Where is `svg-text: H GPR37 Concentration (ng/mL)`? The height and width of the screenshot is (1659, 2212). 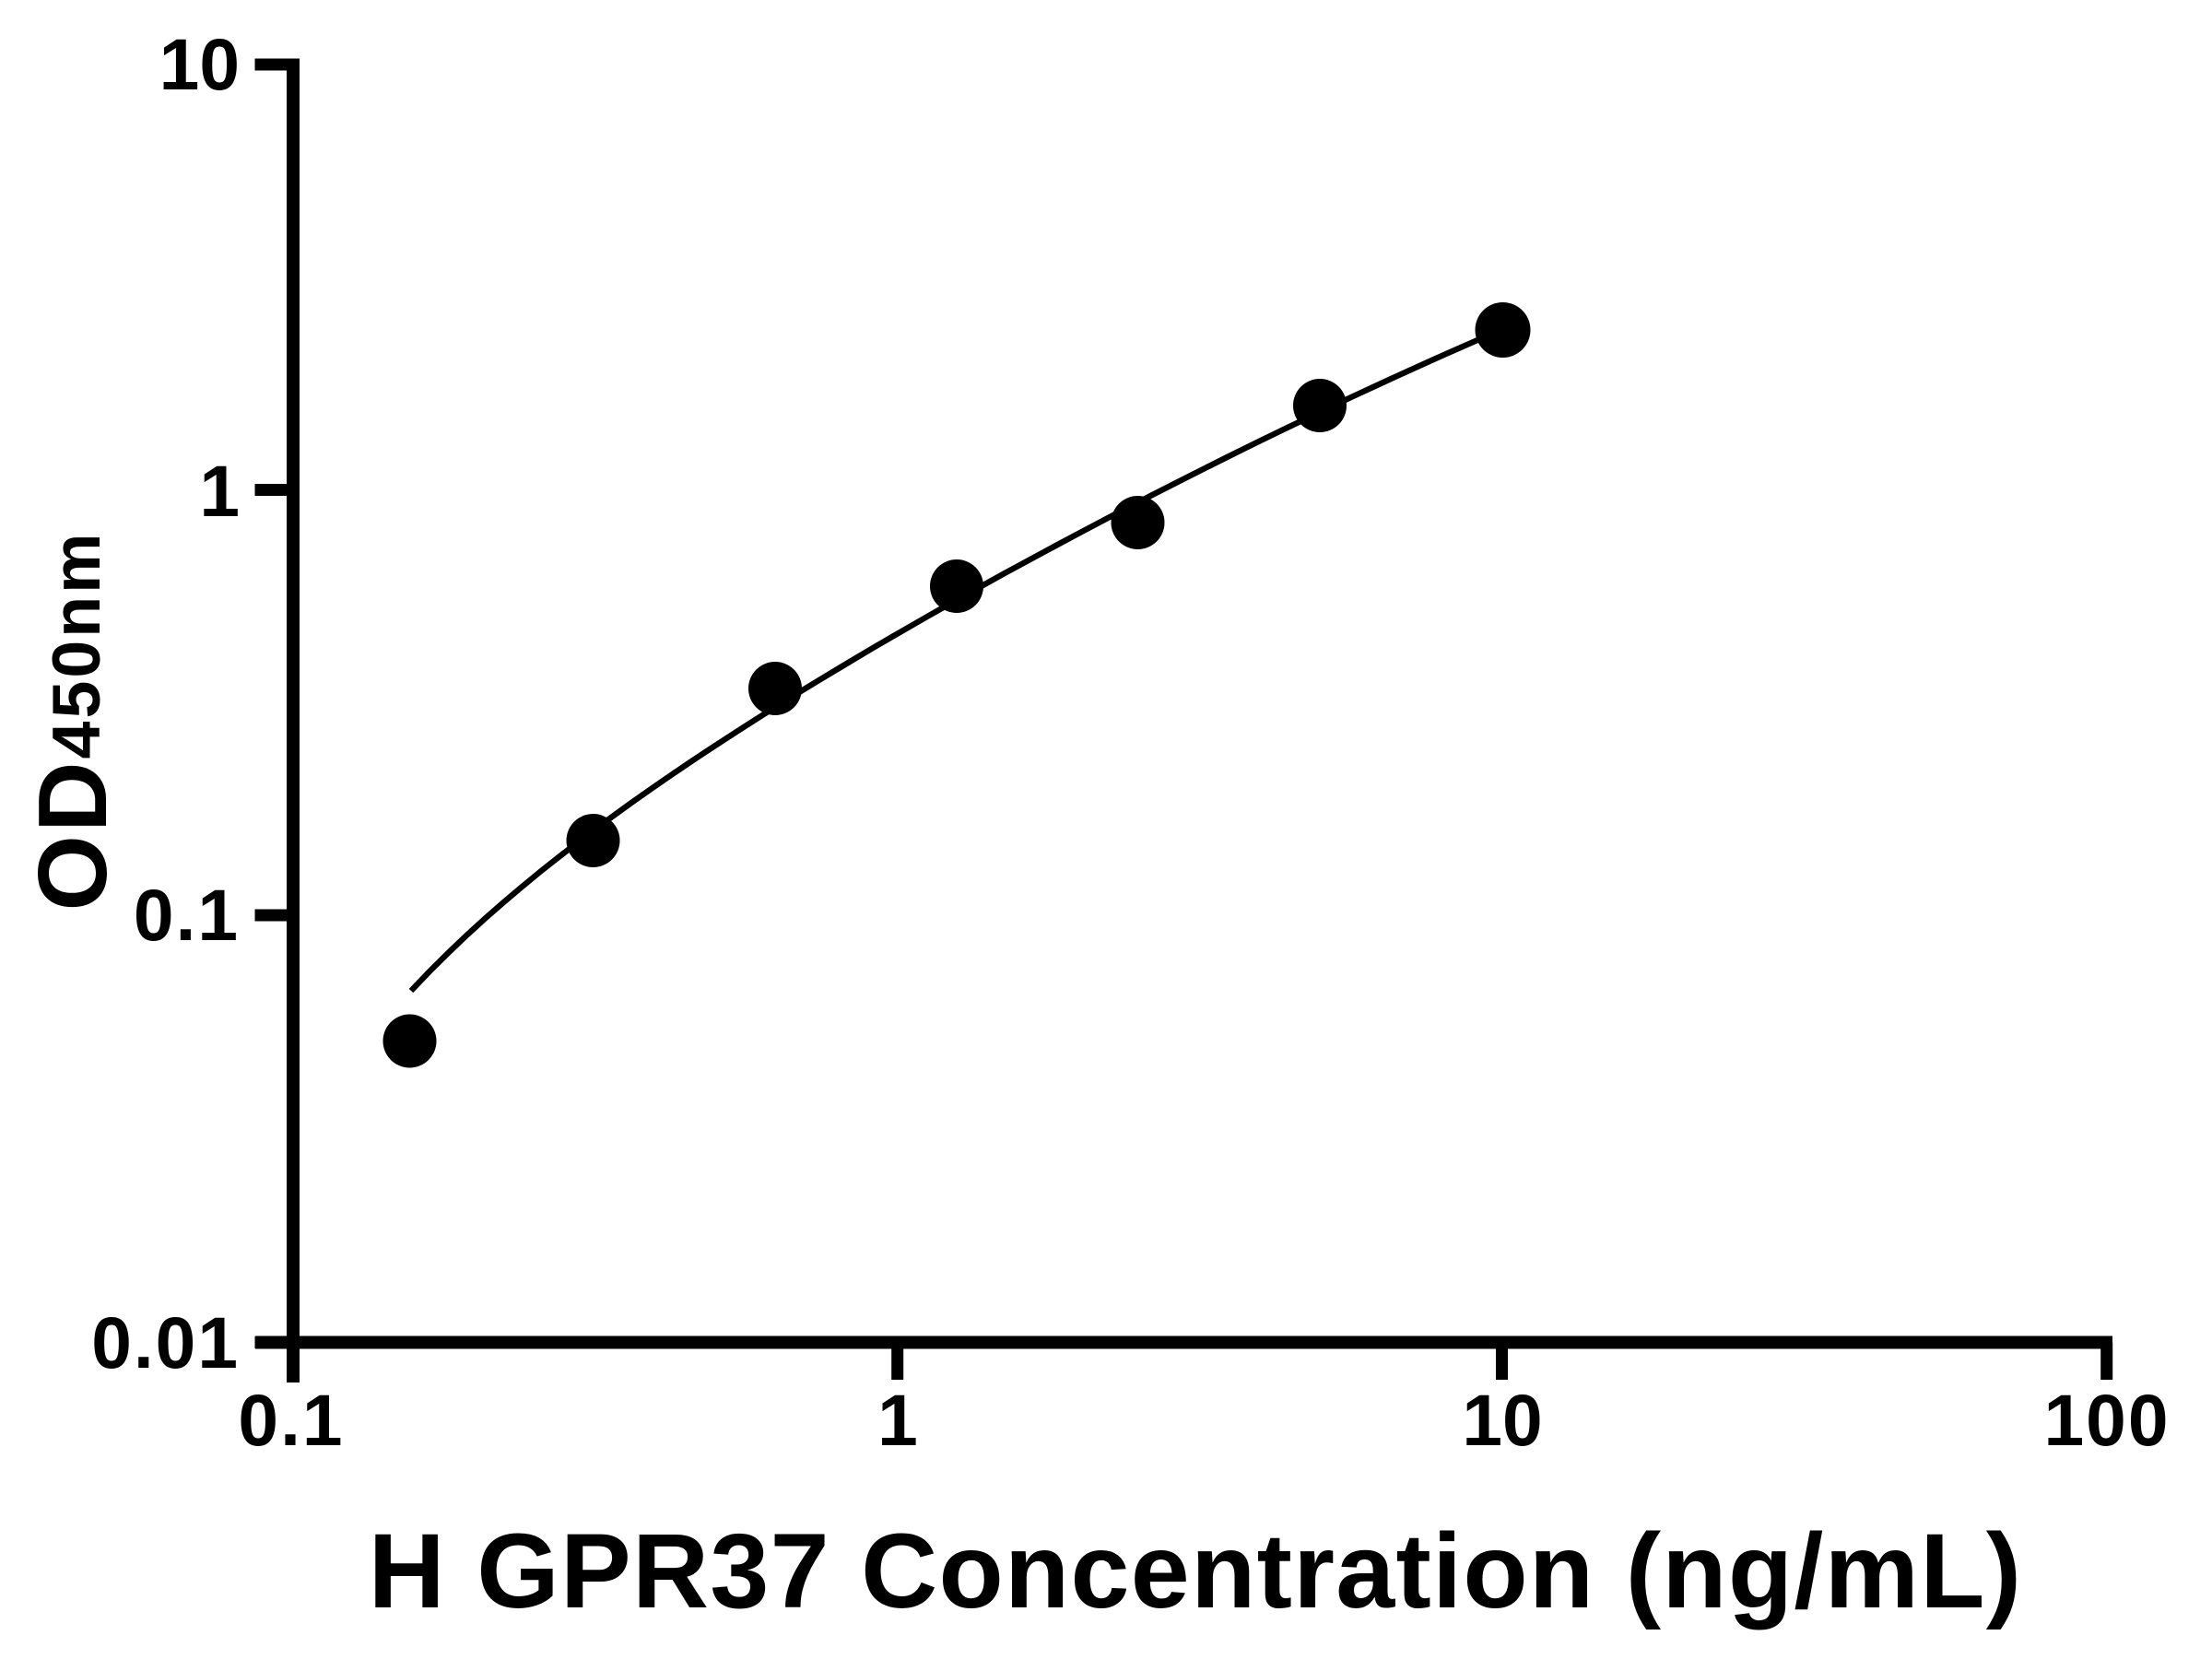 svg-text: H GPR37 Concentration (ng/mL) is located at coordinates (1196, 1571).